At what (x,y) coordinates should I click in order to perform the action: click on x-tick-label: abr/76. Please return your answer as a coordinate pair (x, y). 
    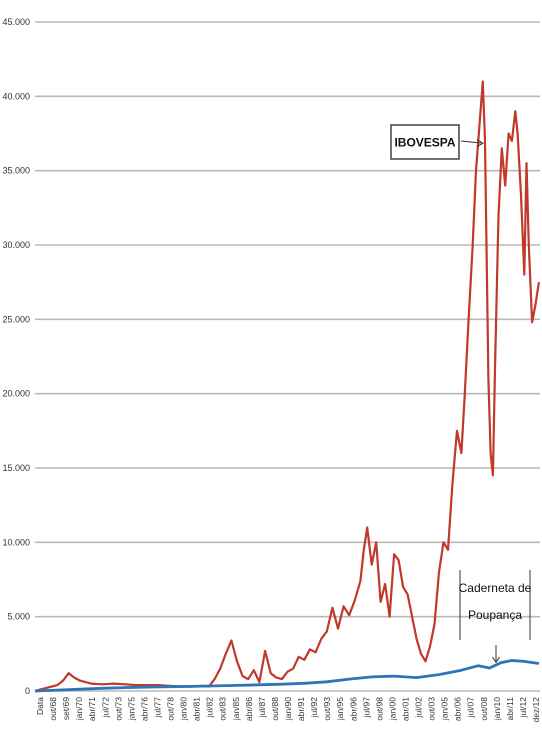
    Looking at the image, I should click on (144, 709).